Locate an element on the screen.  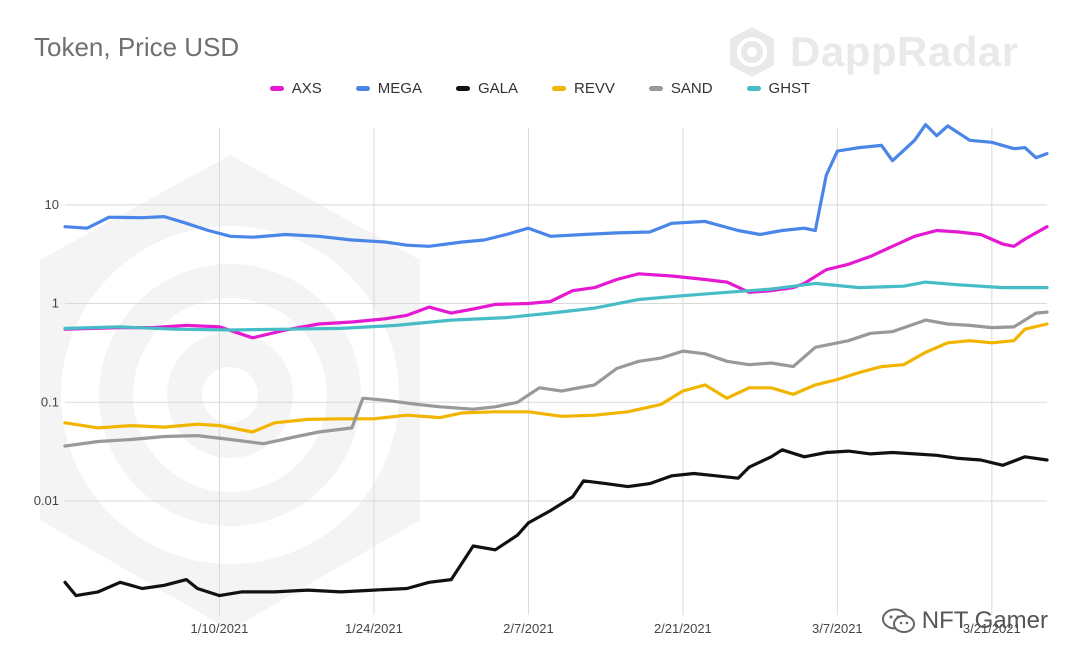
y-tick-label: 1 is located at coordinates (55, 303).